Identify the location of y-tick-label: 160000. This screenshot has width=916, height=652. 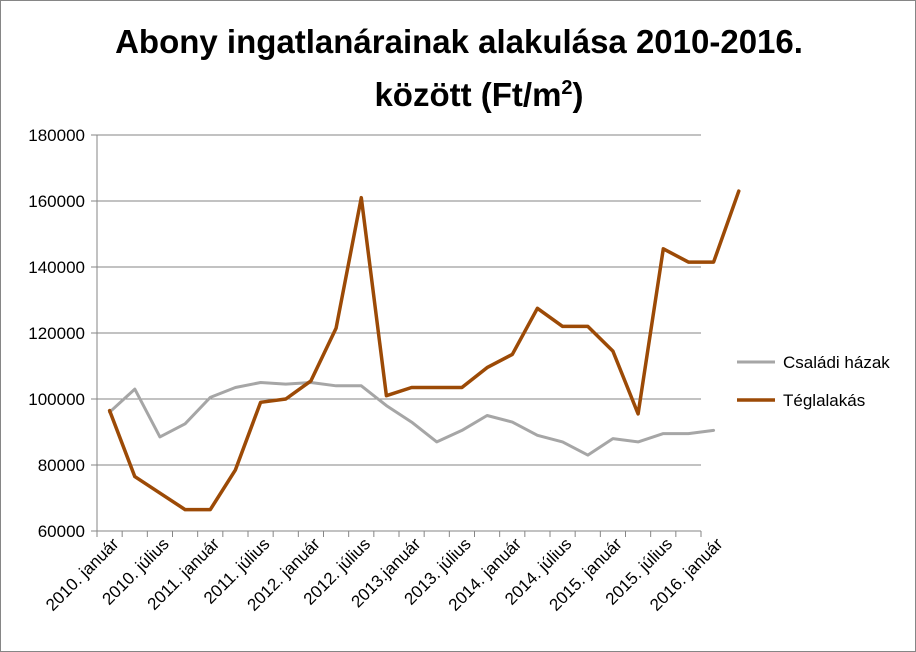
(56, 201).